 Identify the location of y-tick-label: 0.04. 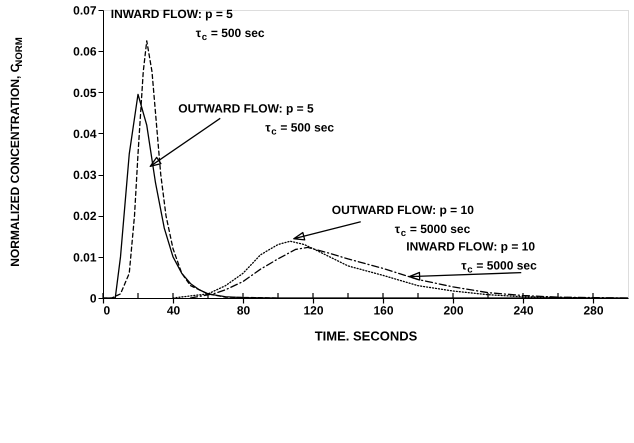
(85, 133).